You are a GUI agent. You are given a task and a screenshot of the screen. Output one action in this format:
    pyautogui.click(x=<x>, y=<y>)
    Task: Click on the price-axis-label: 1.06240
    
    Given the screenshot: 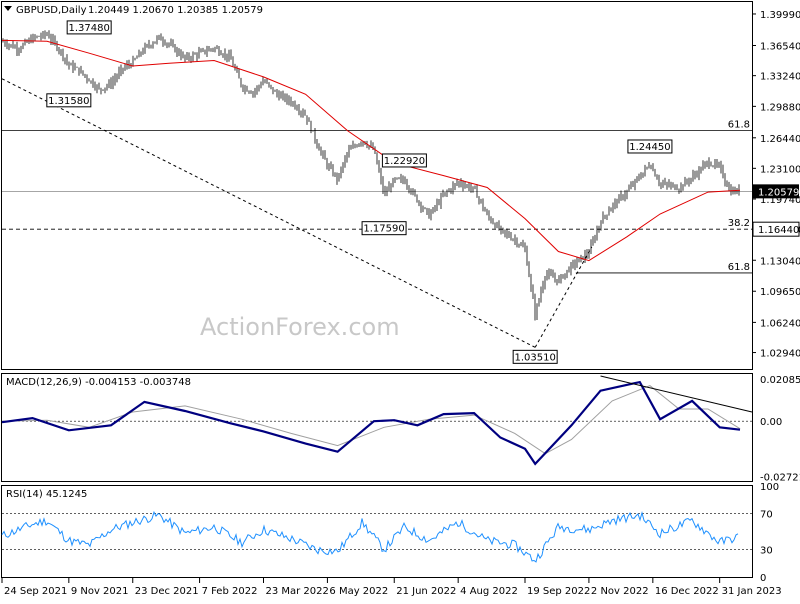 What is the action you would take?
    pyautogui.click(x=780, y=323)
    